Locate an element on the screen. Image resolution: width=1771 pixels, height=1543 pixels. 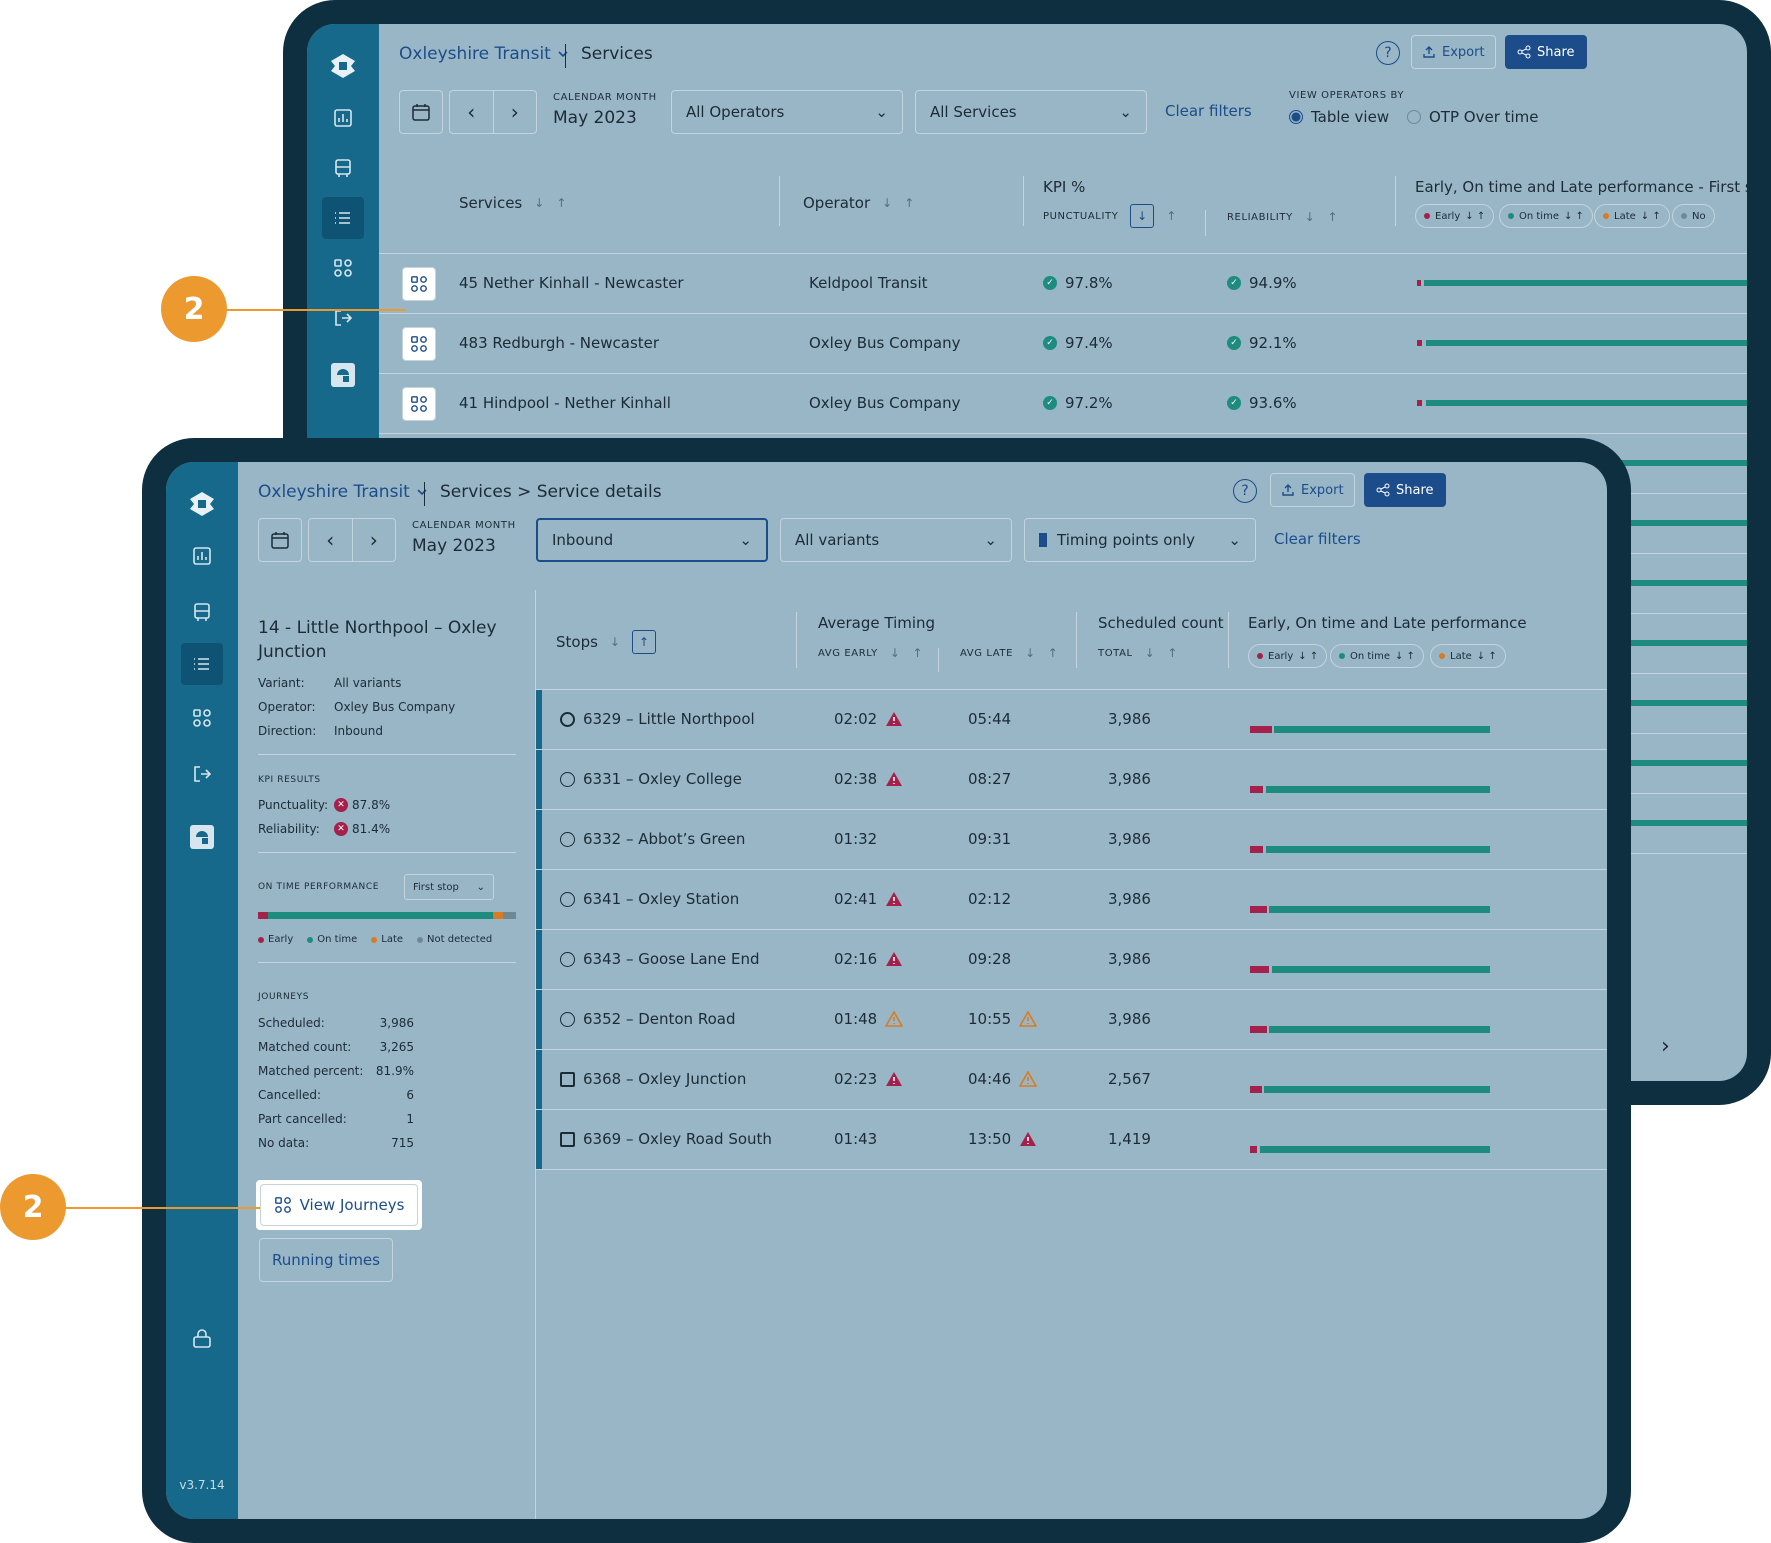
col-operator: Operator ↓ ↑ is located at coordinates (858, 203).